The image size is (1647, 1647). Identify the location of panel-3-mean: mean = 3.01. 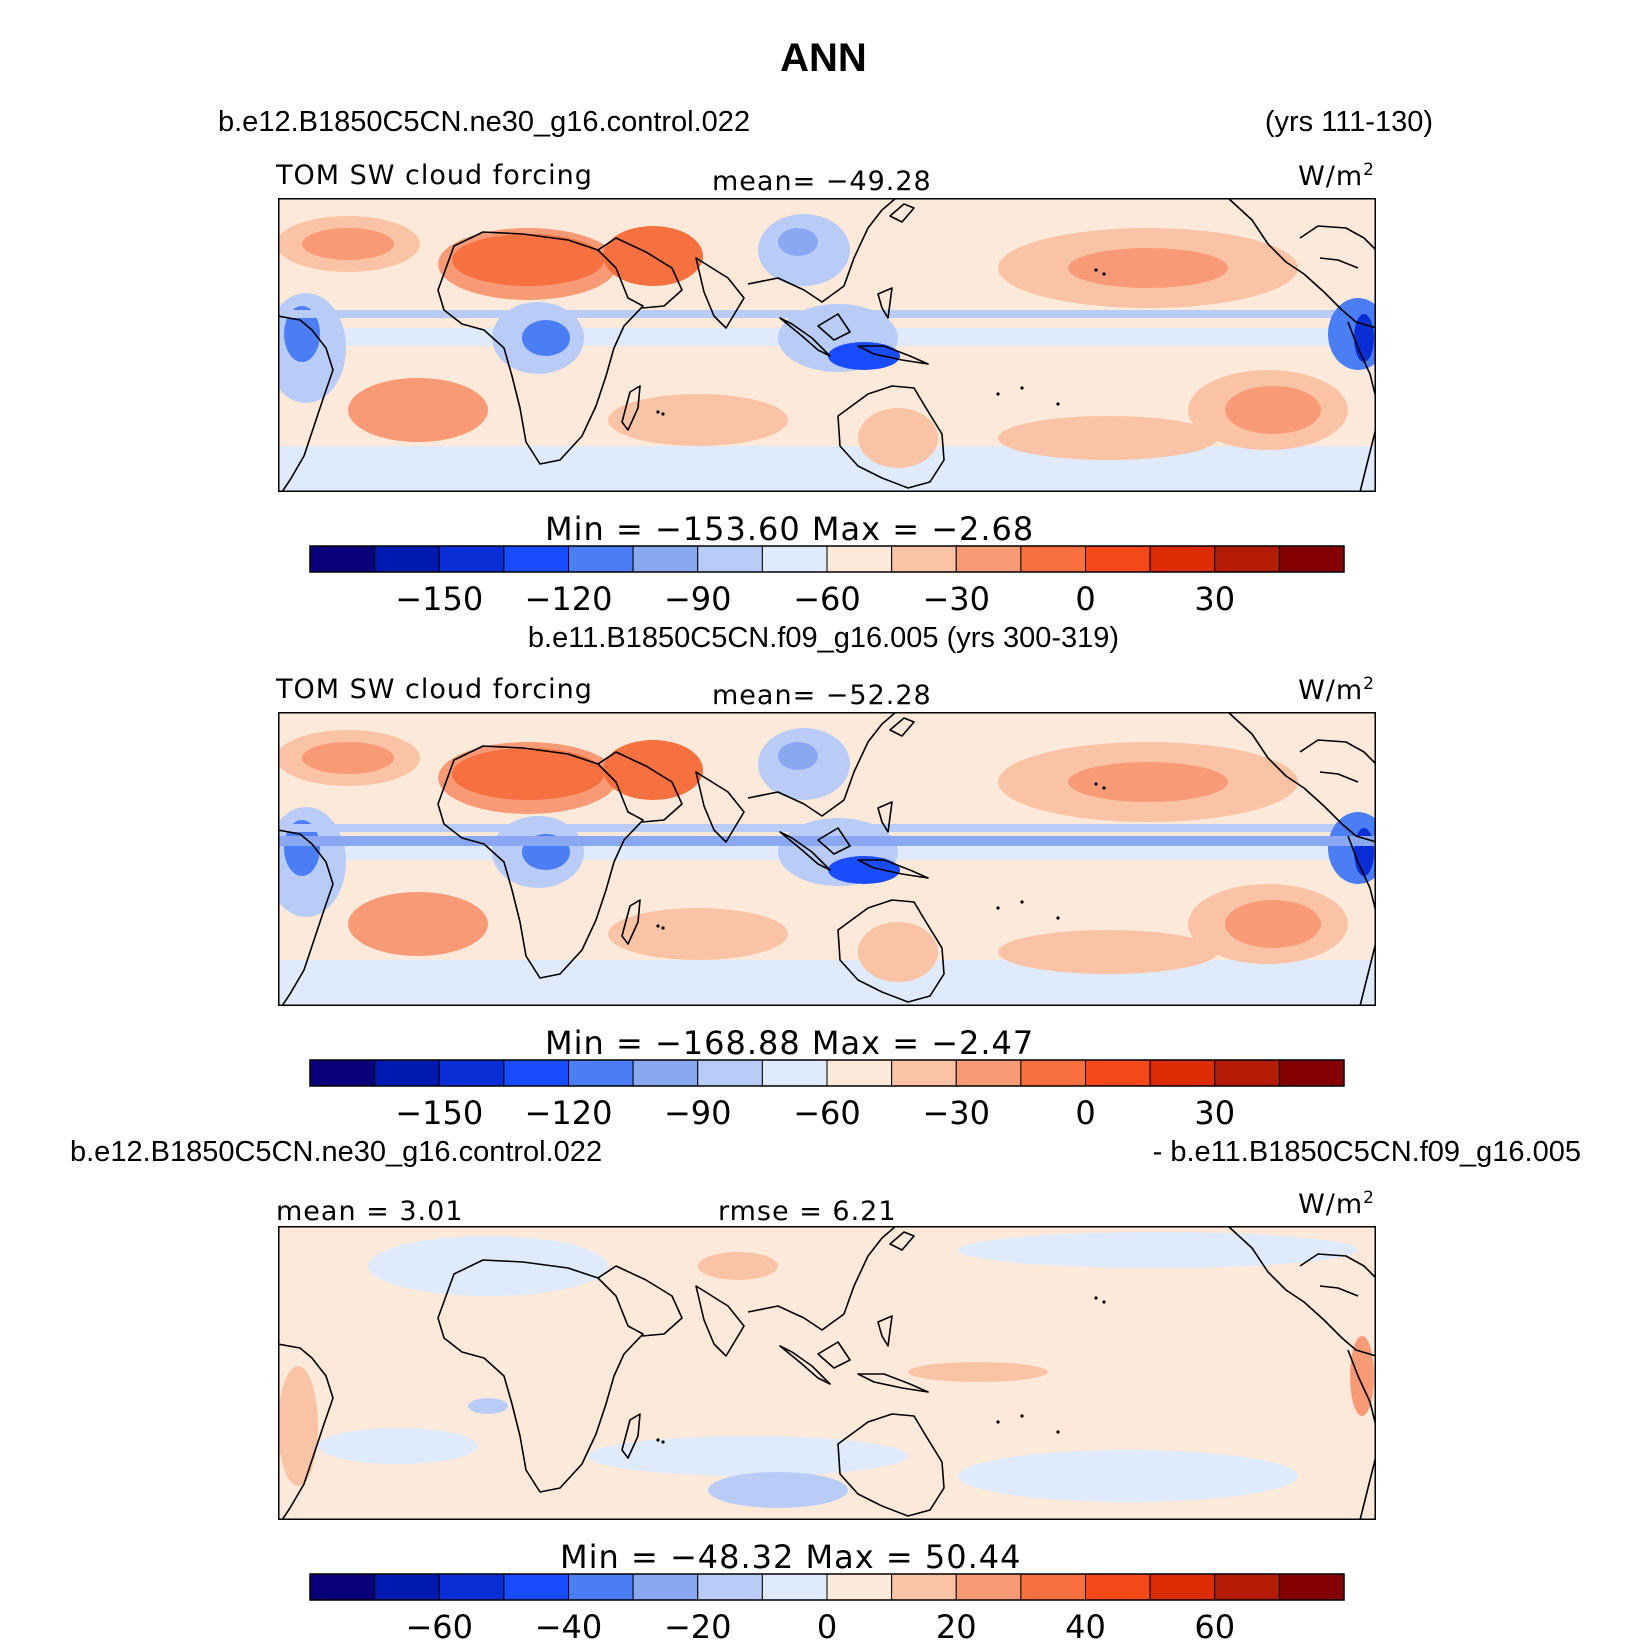
(370, 1211).